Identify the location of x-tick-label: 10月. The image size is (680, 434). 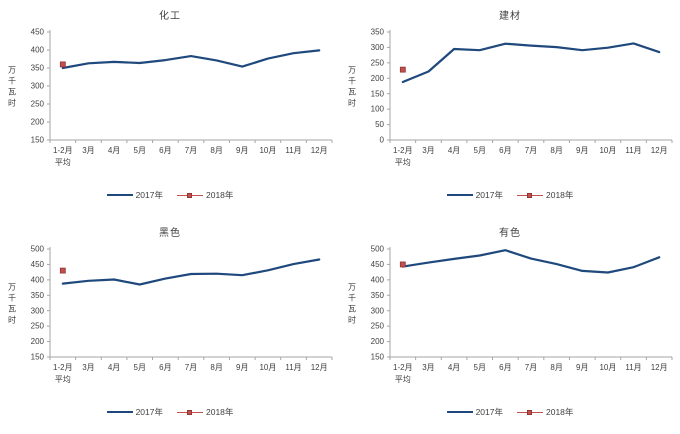
(607, 367).